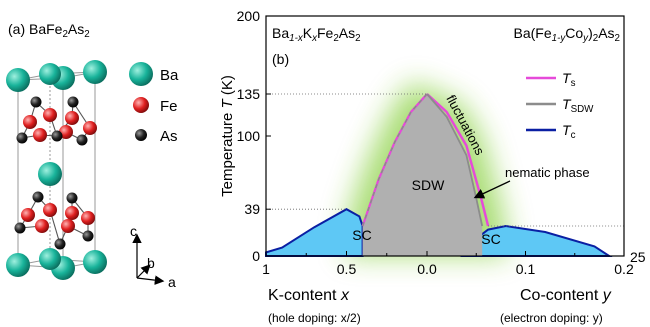  Describe the element at coordinates (151, 263) in the screenshot. I see `axis-b-label: b` at that location.